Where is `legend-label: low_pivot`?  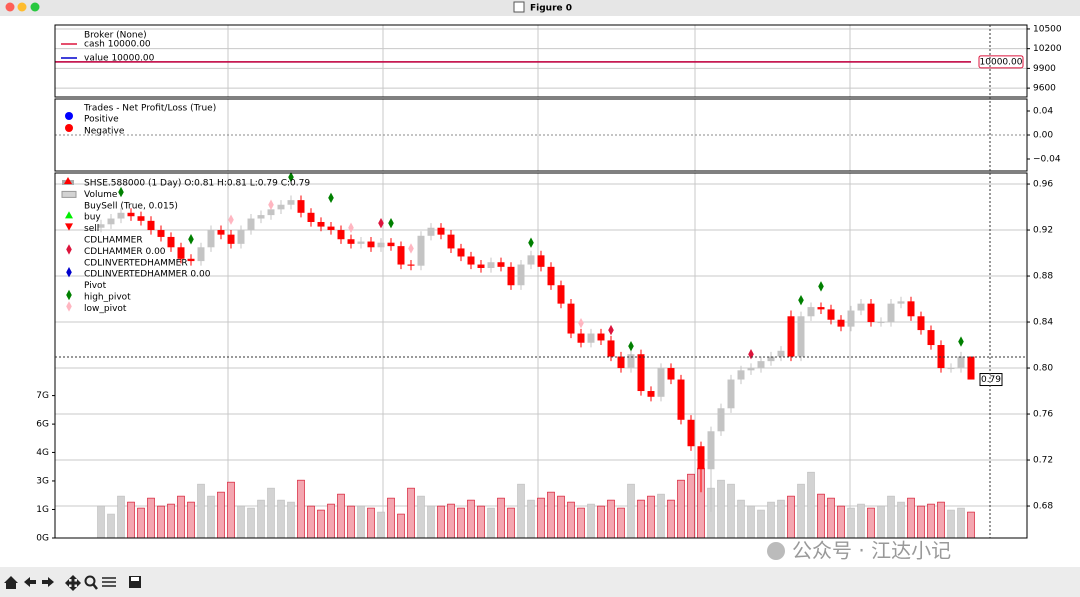
legend-label: low_pivot is located at coordinates (105, 309).